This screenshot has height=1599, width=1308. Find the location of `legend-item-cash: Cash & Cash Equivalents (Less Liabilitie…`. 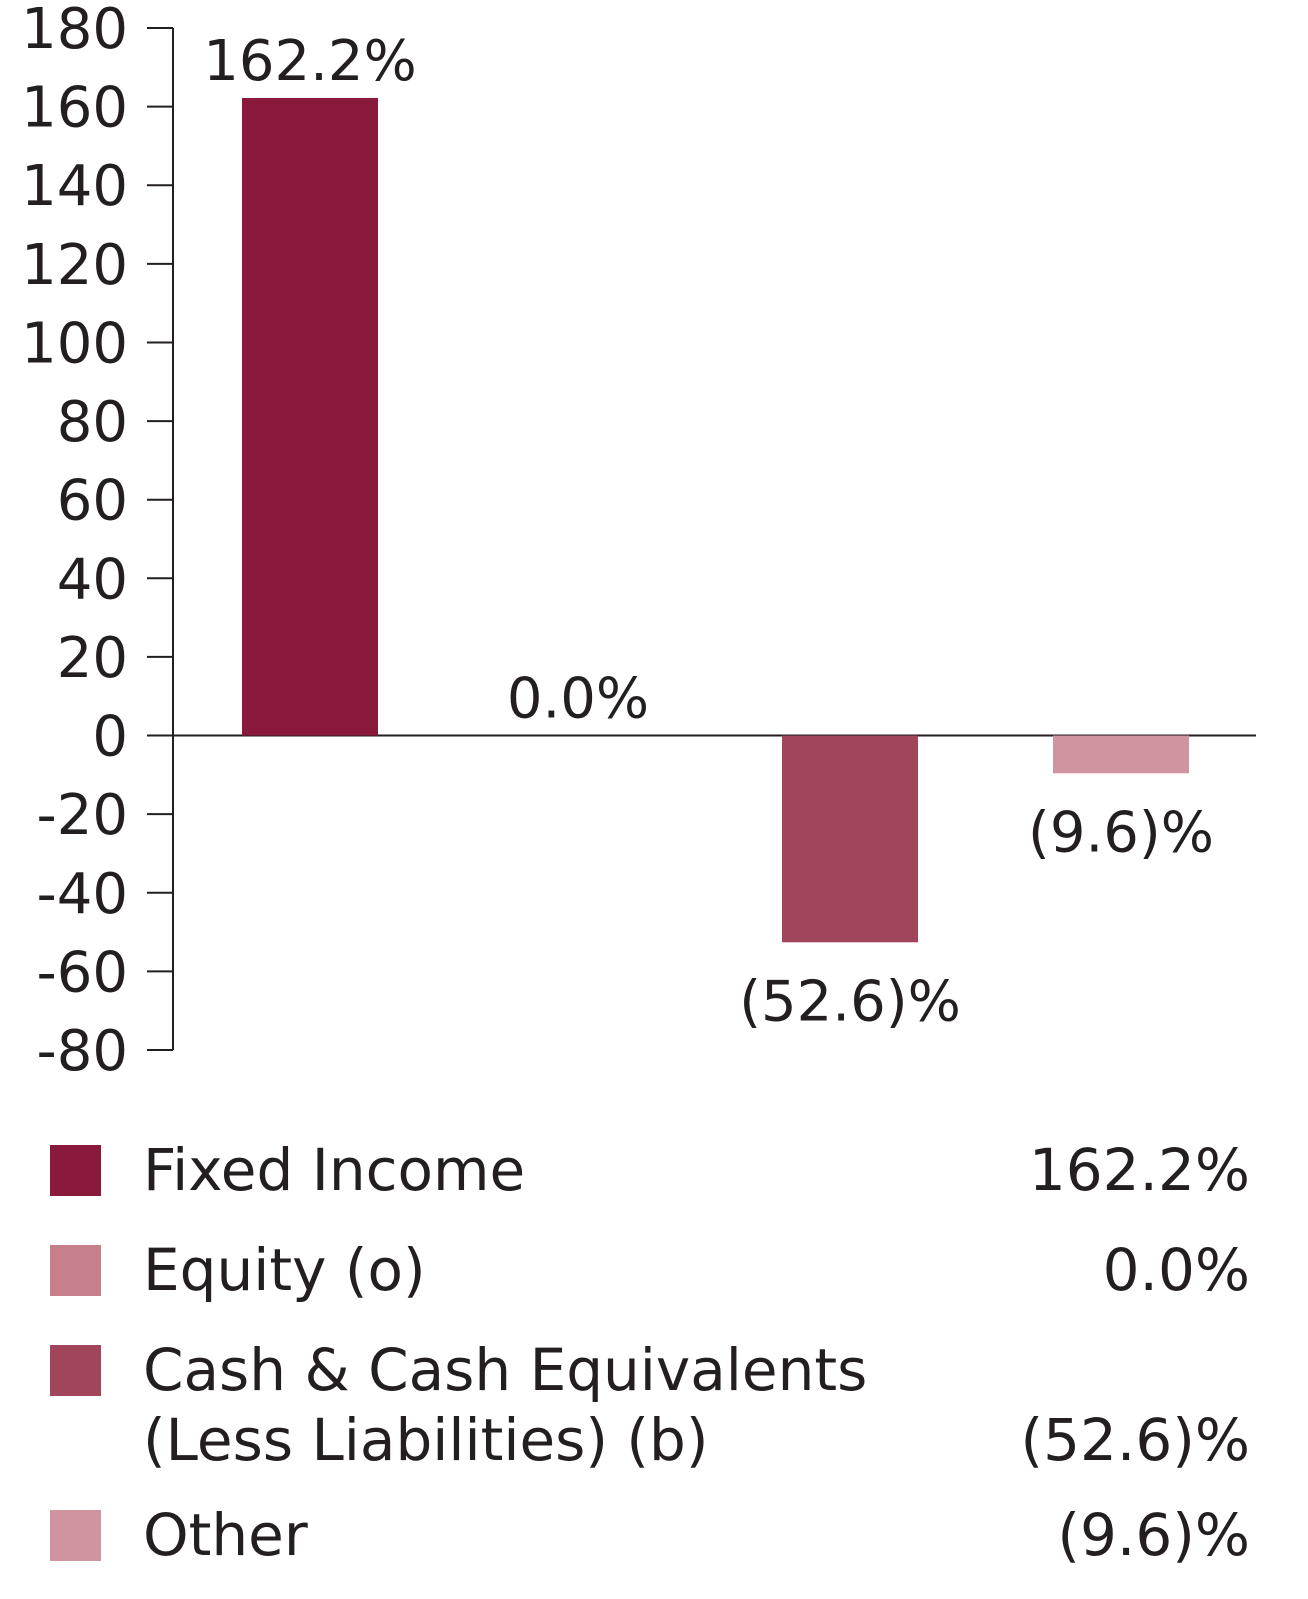

legend-item-cash: Cash & Cash Equivalents (Less Liabilitie… is located at coordinates (650, 1405).